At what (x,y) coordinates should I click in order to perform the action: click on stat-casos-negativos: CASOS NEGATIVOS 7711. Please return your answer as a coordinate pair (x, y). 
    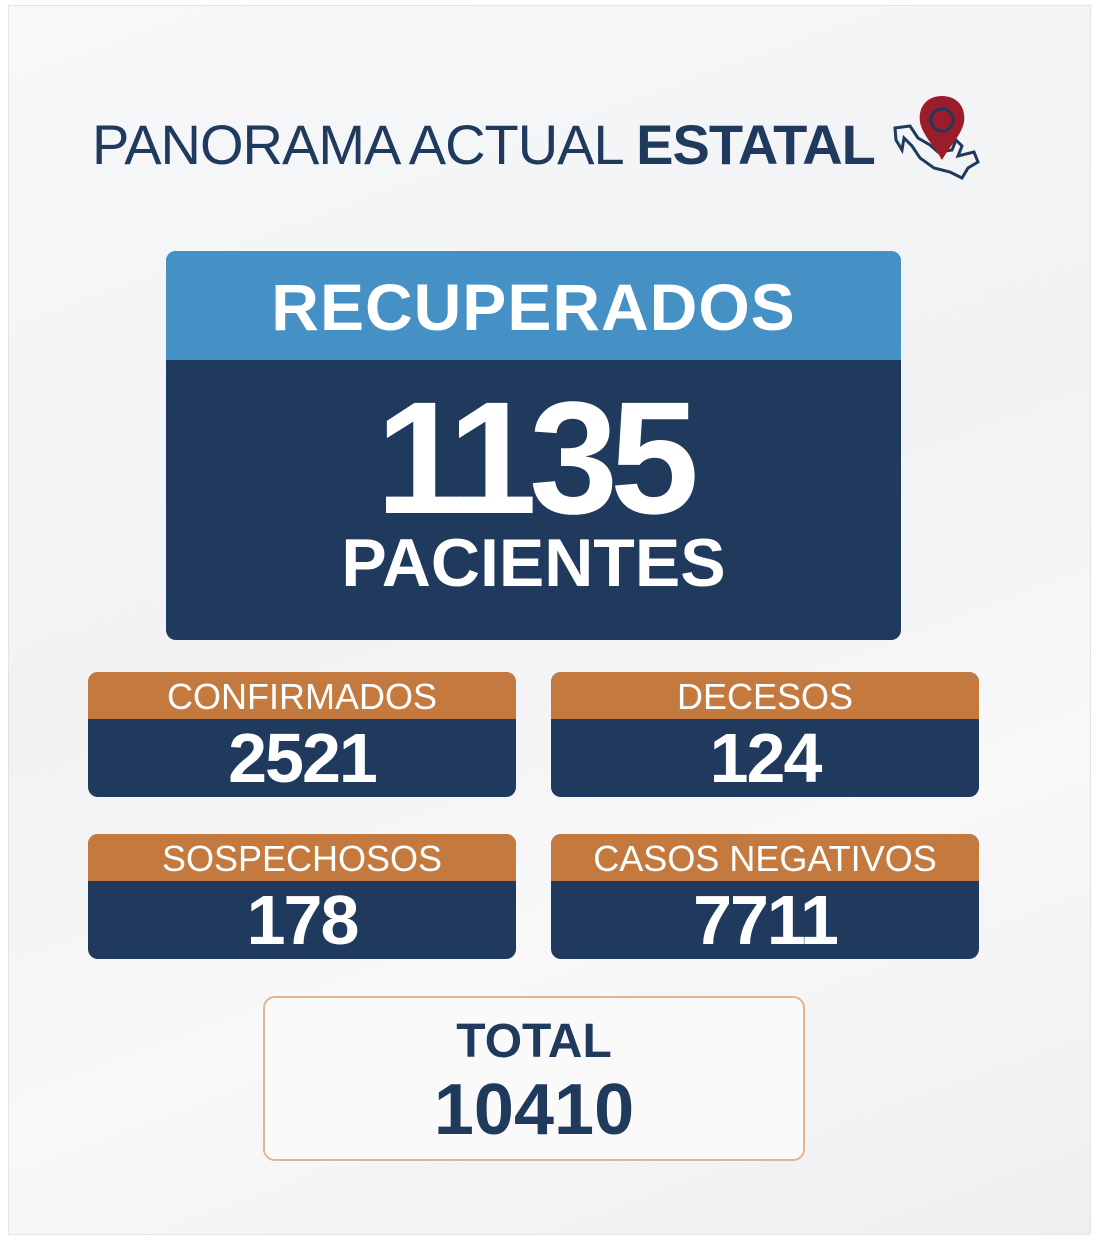
    Looking at the image, I should click on (765, 896).